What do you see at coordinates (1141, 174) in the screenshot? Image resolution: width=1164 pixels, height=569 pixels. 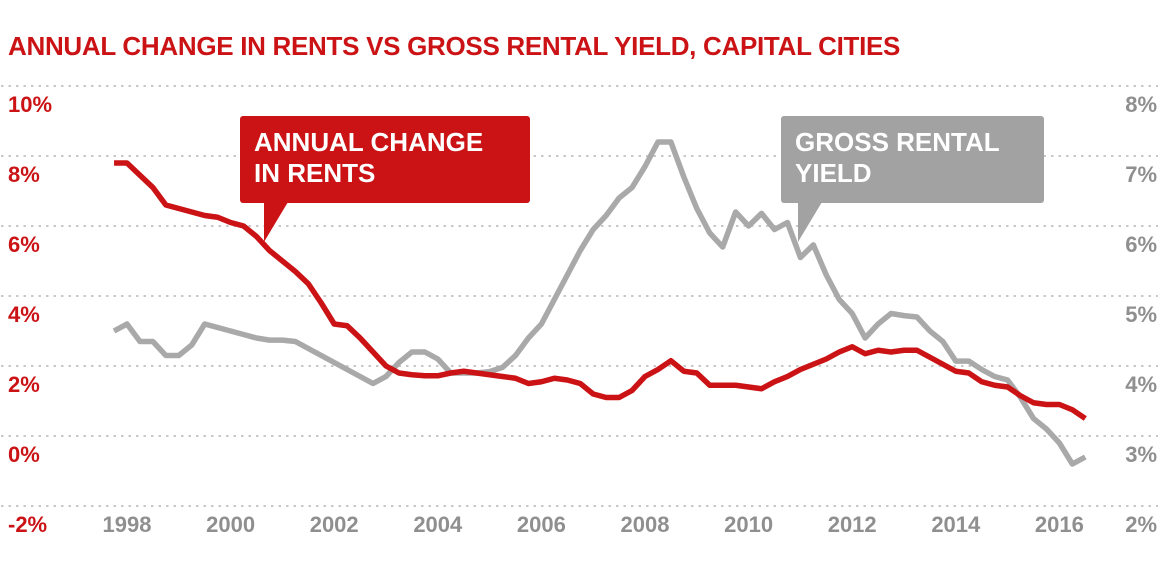 I see `right-axis-tick: 7%` at bounding box center [1141, 174].